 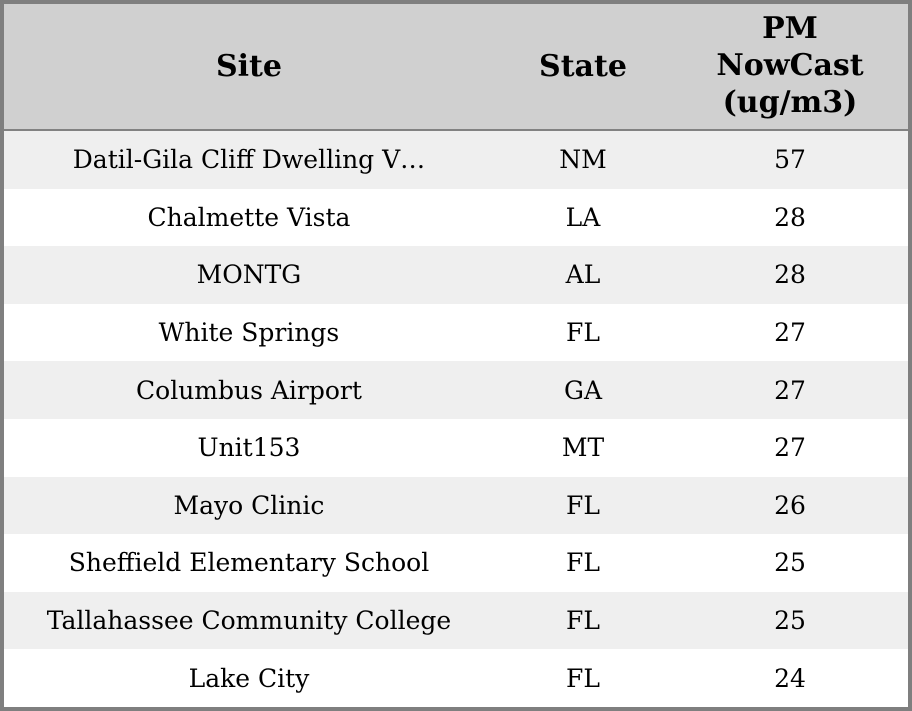 I want to click on table-row: Chalmette Vista LA 28, so click(x=456, y=217).